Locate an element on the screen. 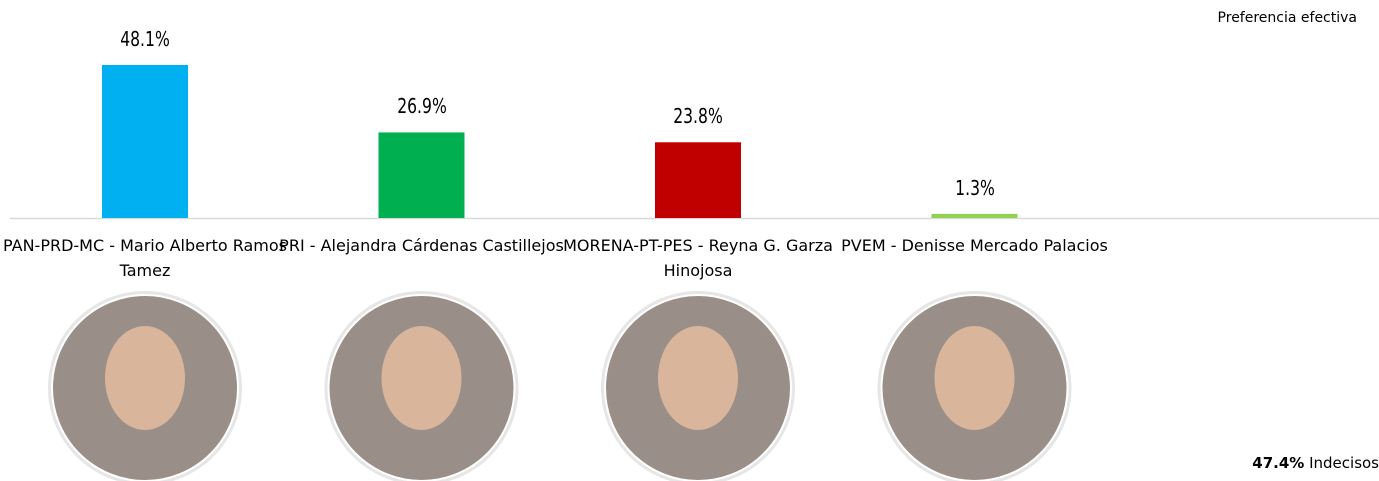 Image resolution: width=1379 pixels, height=481 pixels. value-label: 48.1% is located at coordinates (145, 39).